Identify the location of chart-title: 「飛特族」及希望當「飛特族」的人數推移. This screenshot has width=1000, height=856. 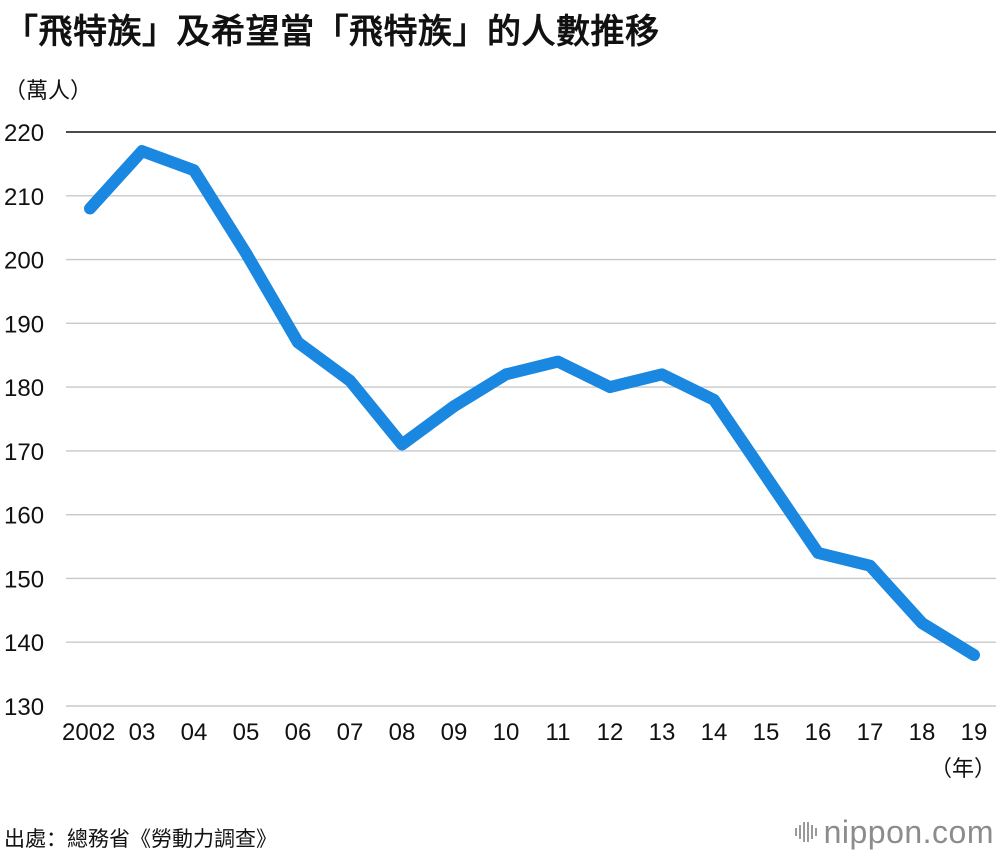
(332, 32).